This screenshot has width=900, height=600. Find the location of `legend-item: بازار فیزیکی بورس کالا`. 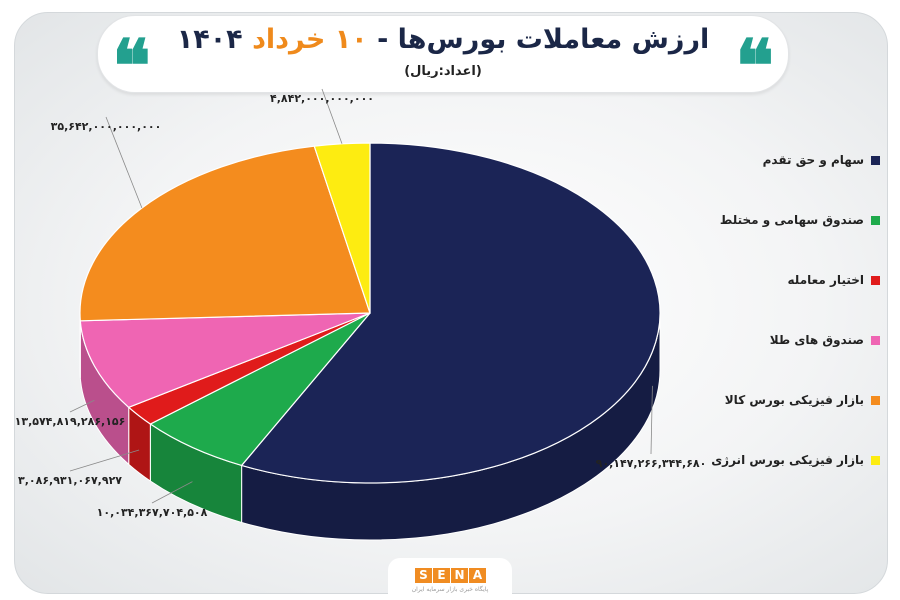

legend-item: بازار فیزیکی بورس کالا is located at coordinates (802, 400).